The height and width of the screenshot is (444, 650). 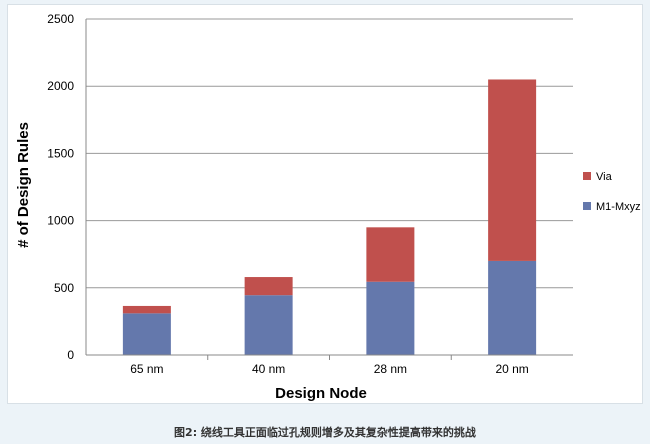 What do you see at coordinates (511, 369) in the screenshot?
I see `x-tick-label: 20 nm` at bounding box center [511, 369].